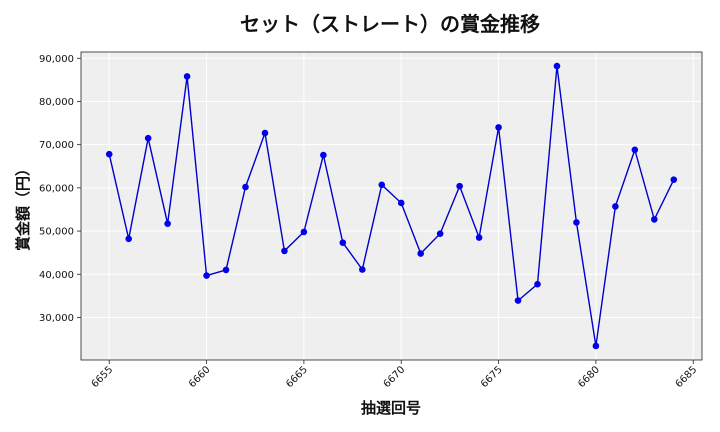 Image resolution: width=720 pixels, height=432 pixels. I want to click on y-tick-label: 90,000, so click(56, 59).